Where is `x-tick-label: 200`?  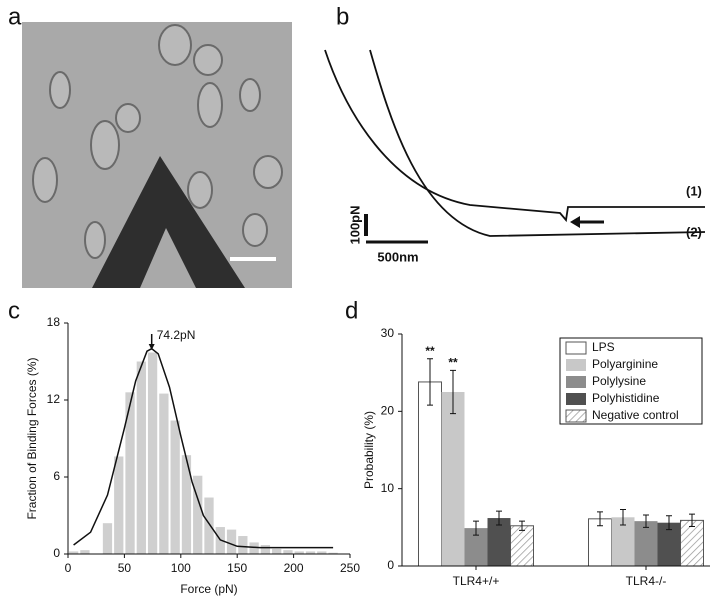
x-tick-label: 200 is located at coordinates (294, 568).